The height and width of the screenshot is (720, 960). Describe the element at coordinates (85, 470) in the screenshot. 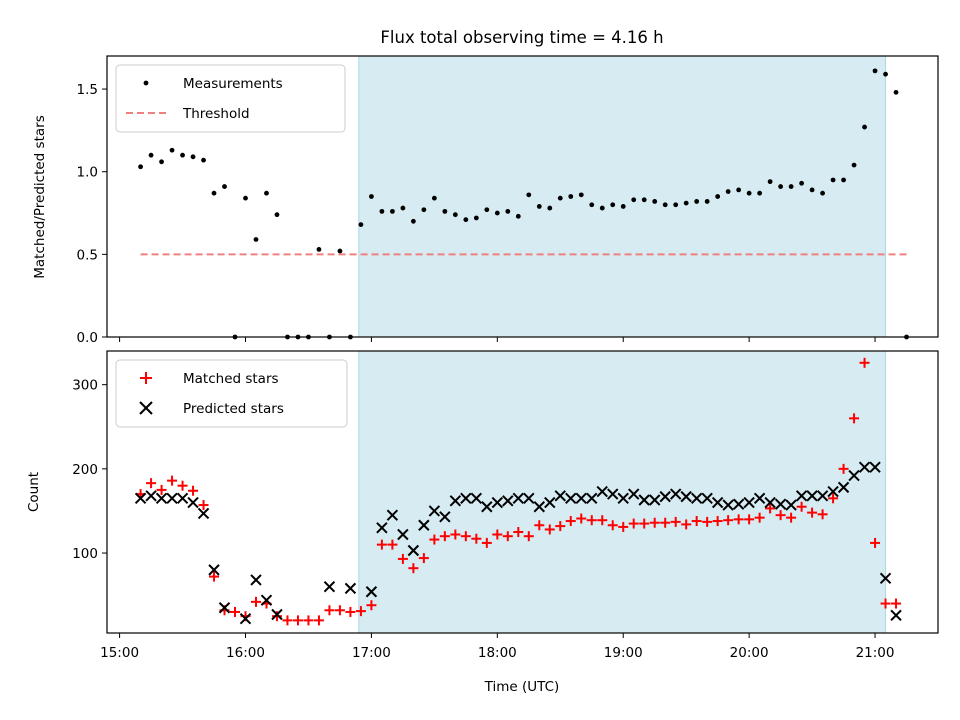

I see `y-tick-label: 200` at that location.